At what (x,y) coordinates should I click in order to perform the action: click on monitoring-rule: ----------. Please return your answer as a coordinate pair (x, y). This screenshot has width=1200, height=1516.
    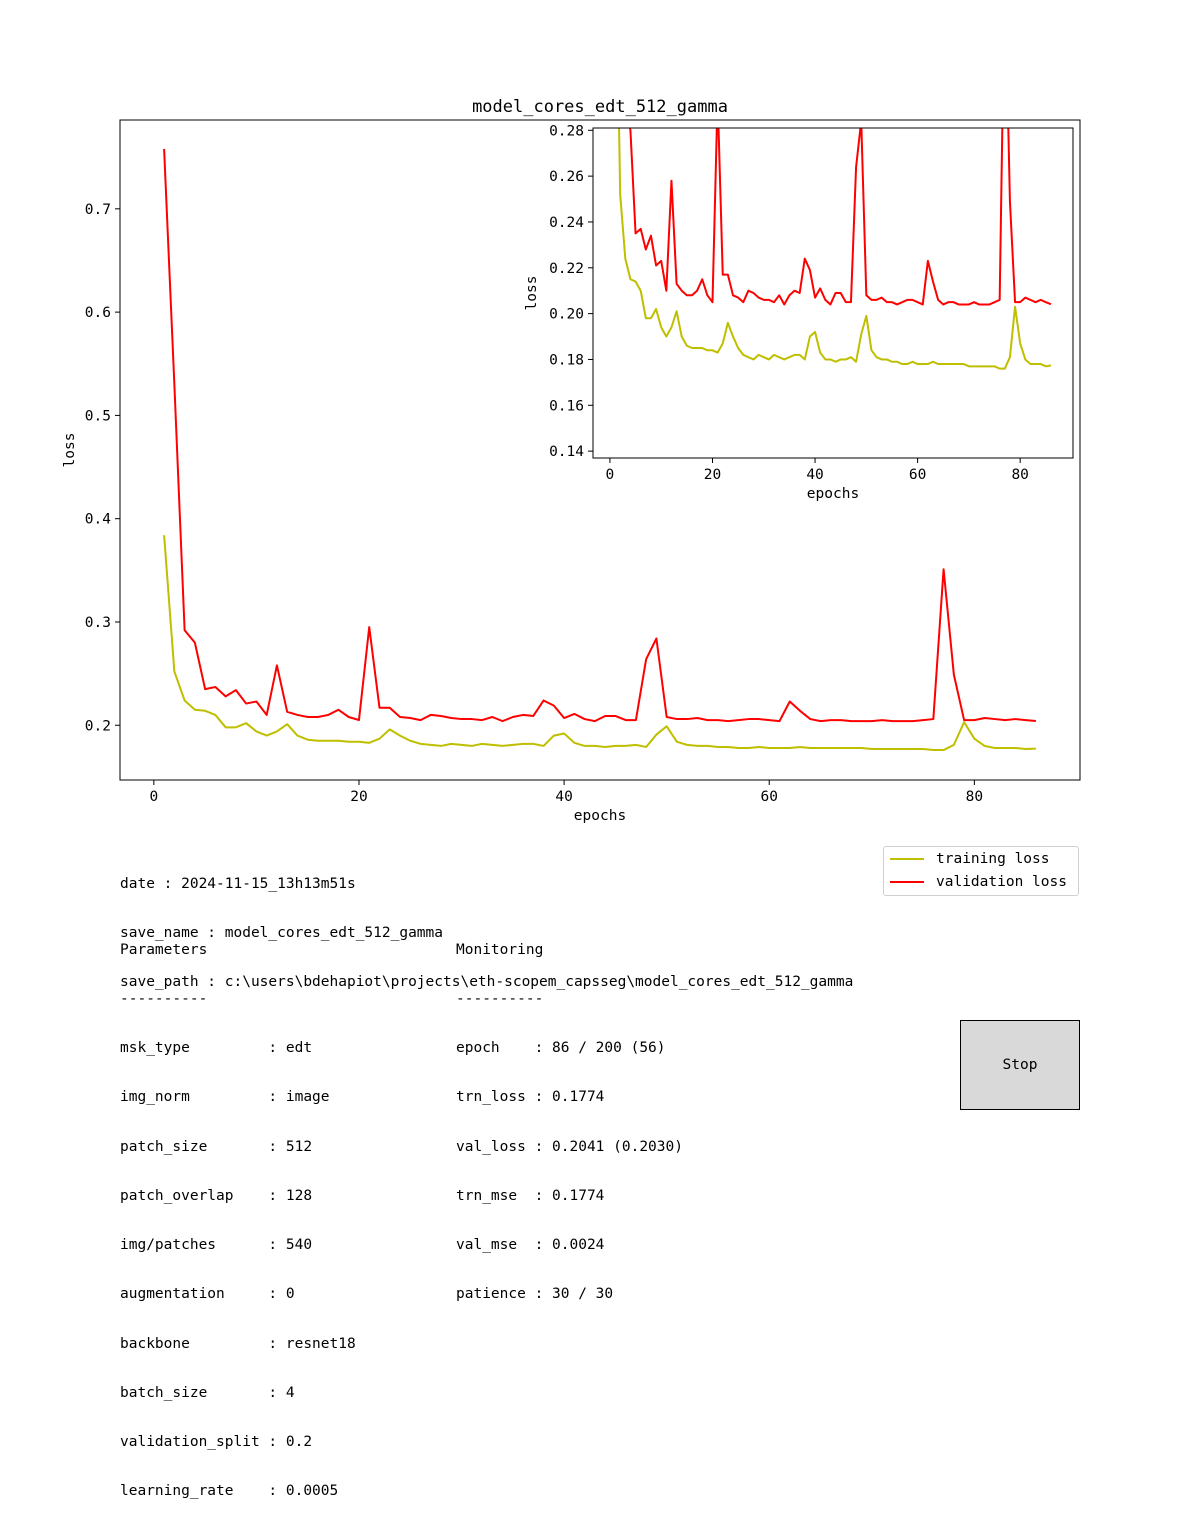
    Looking at the image, I should click on (500, 999).